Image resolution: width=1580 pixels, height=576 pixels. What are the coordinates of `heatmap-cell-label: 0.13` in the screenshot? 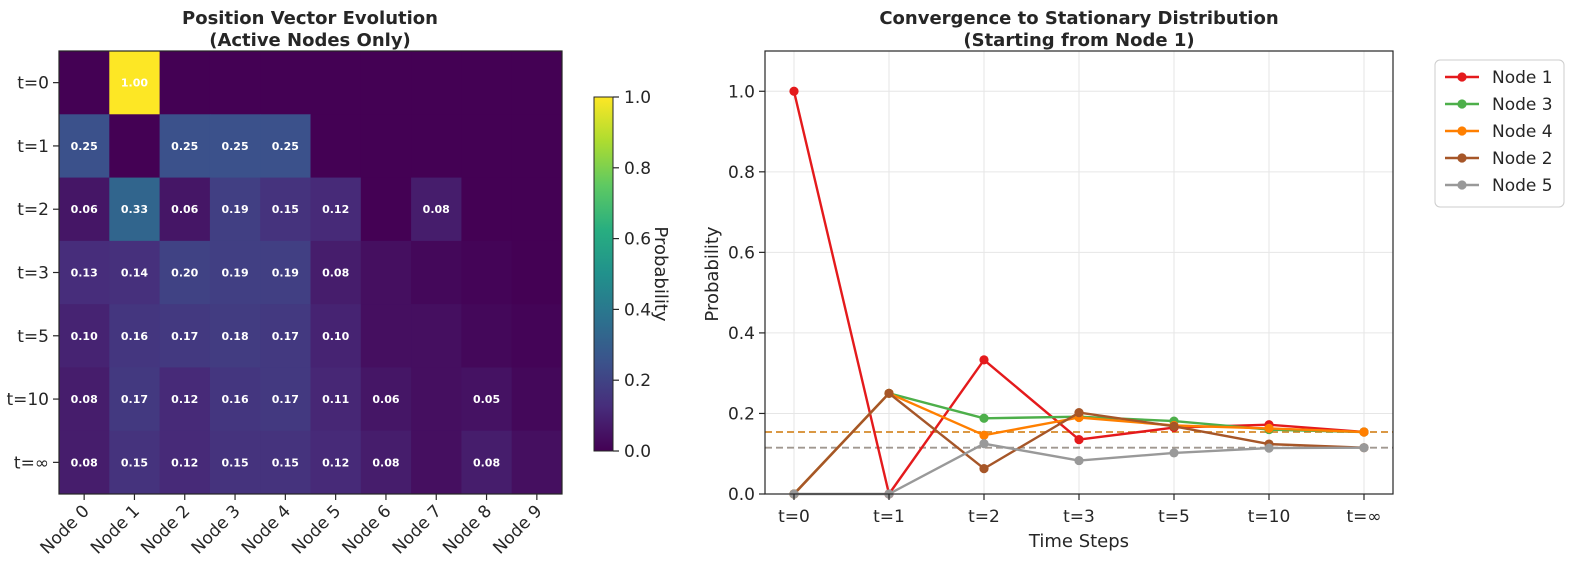 It's located at (84, 273).